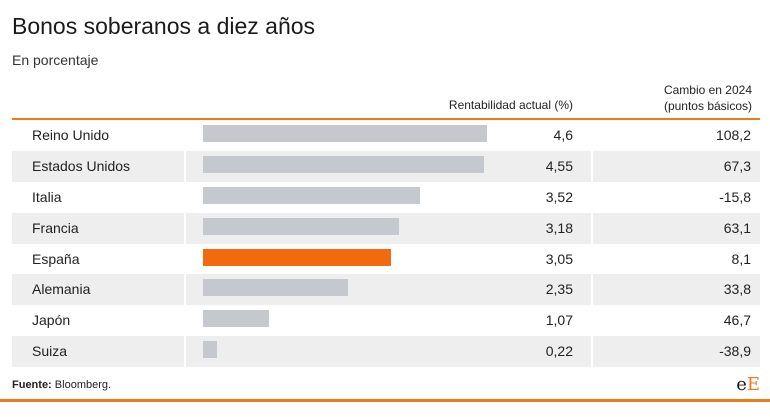 This screenshot has height=417, width=770. What do you see at coordinates (55, 227) in the screenshot?
I see `row-country-label: Francia` at bounding box center [55, 227].